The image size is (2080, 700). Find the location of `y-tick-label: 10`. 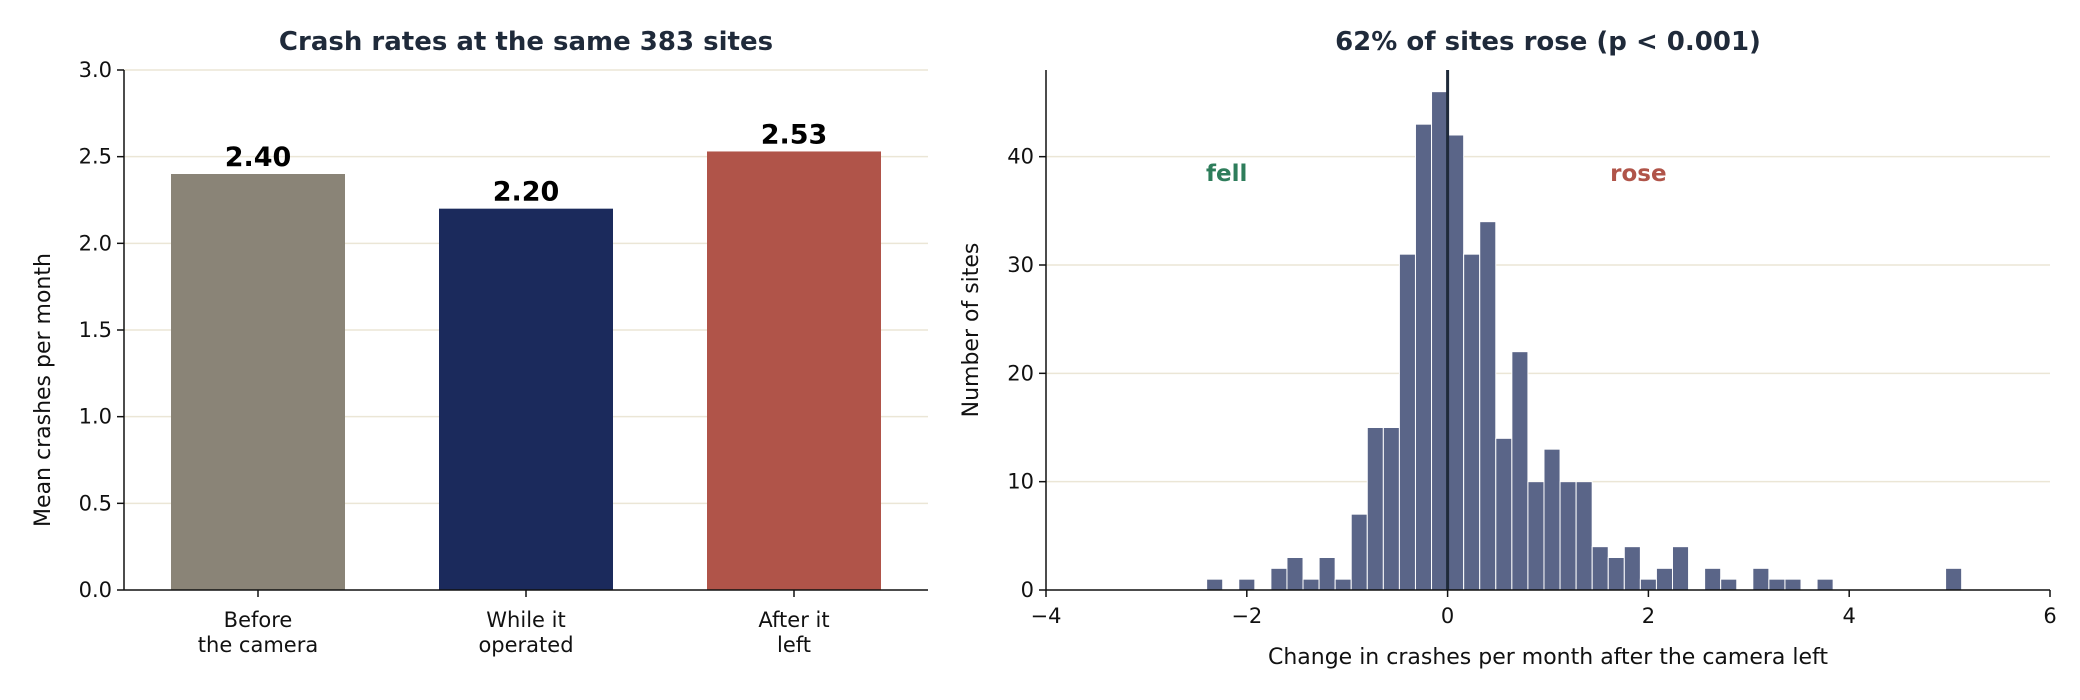

y-tick-label: 10 is located at coordinates (1020, 482).